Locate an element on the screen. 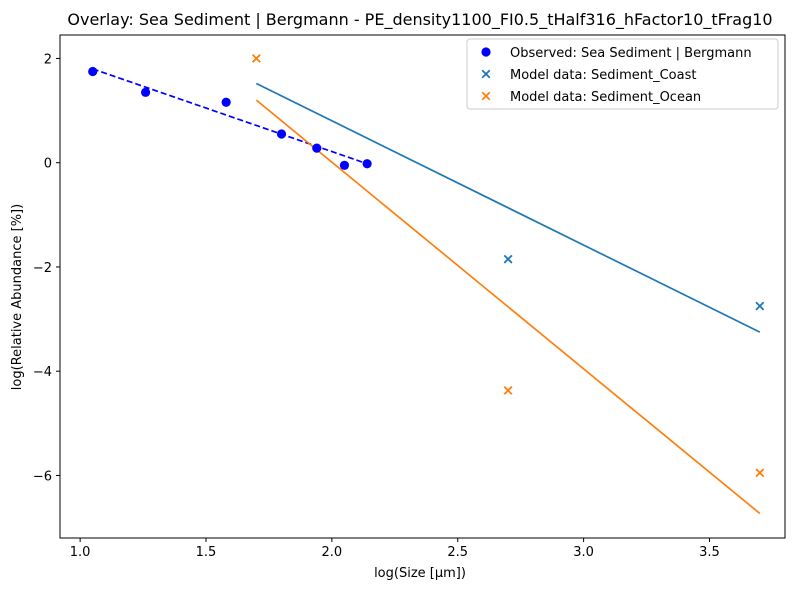 This screenshot has height=590, width=795. x-axis-label: log(Size [µm]) is located at coordinates (420, 573).